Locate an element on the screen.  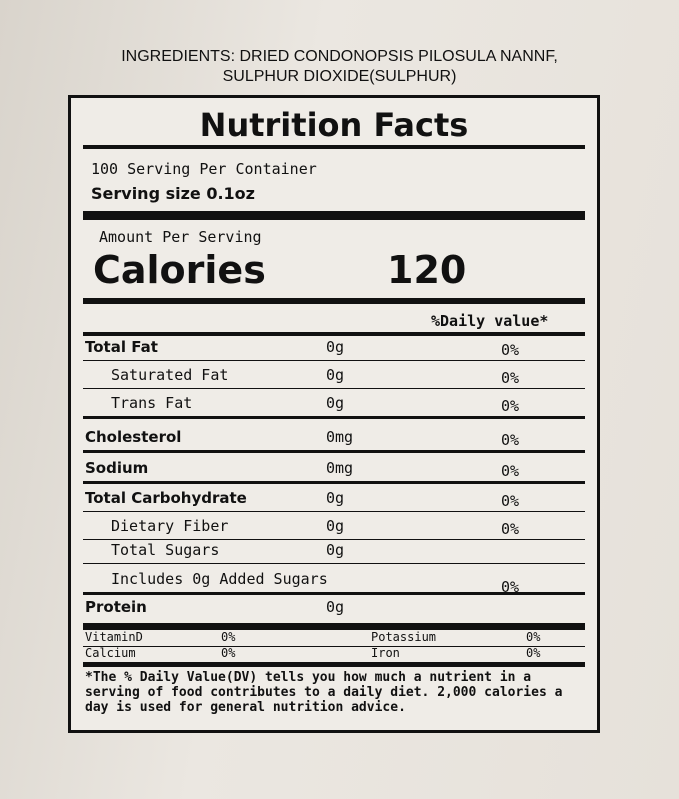
serving-size: Serving size 0.1oz is located at coordinates (173, 193).